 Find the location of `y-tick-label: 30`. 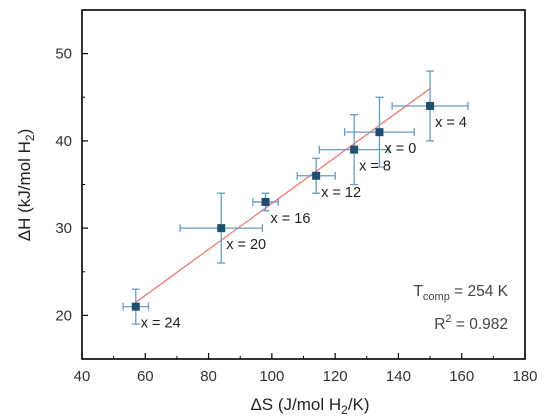

y-tick-label: 30 is located at coordinates (63, 228).